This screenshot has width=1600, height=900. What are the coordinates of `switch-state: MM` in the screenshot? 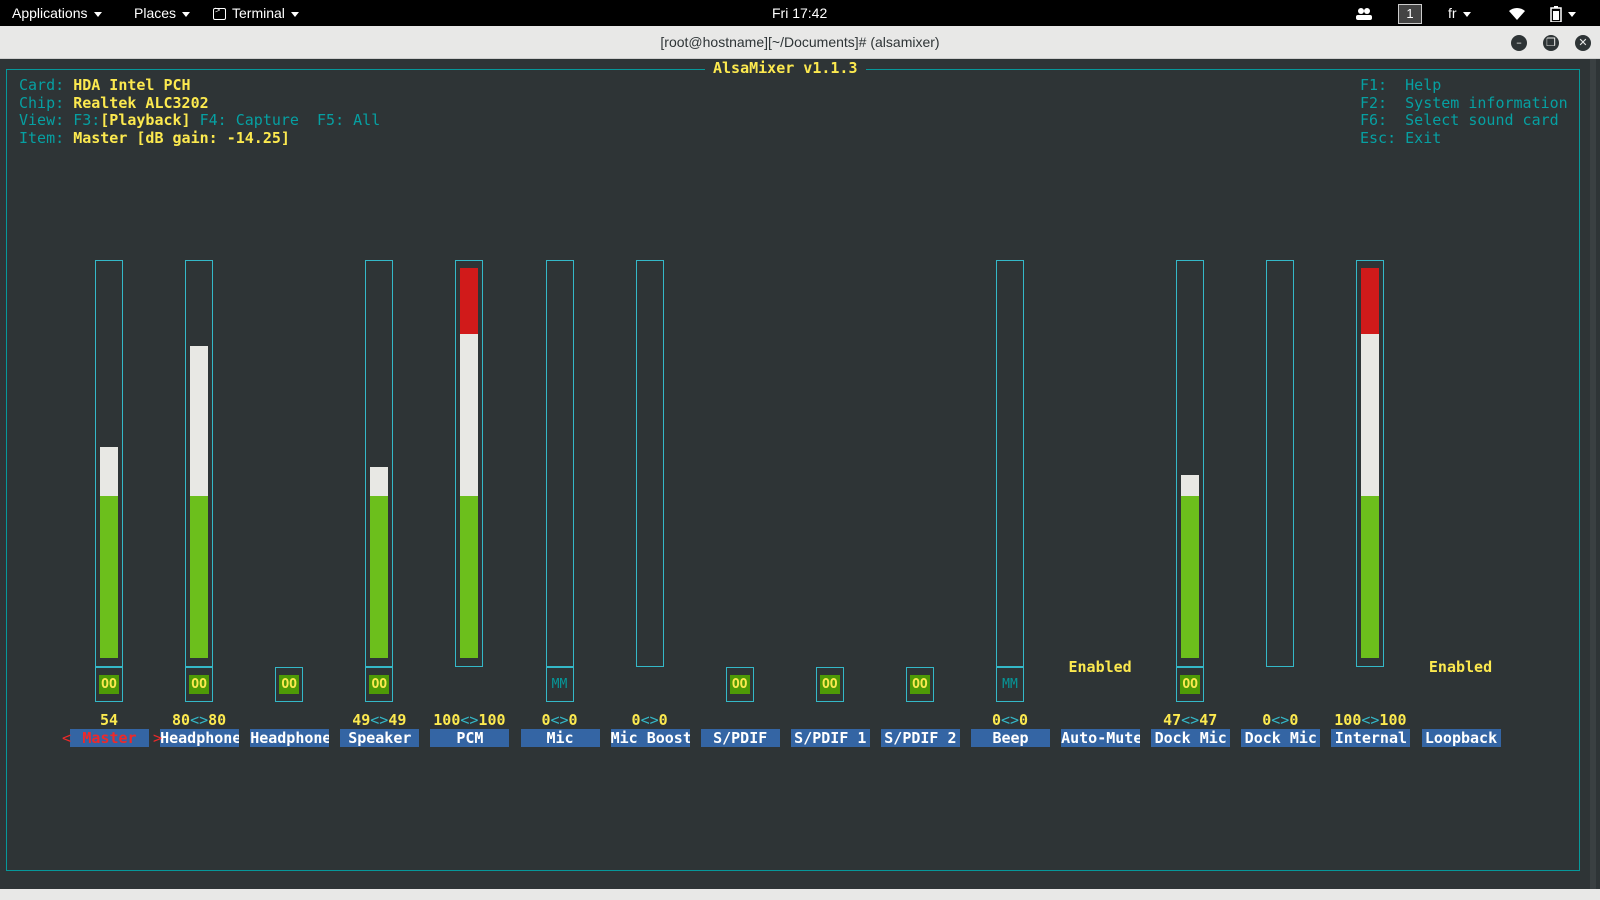 It's located at (1010, 684).